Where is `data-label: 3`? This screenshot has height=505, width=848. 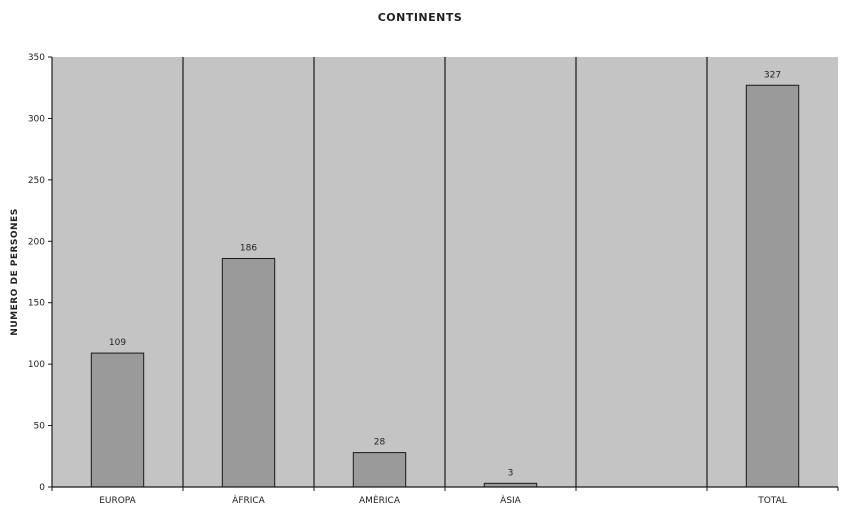 data-label: 3 is located at coordinates (511, 473).